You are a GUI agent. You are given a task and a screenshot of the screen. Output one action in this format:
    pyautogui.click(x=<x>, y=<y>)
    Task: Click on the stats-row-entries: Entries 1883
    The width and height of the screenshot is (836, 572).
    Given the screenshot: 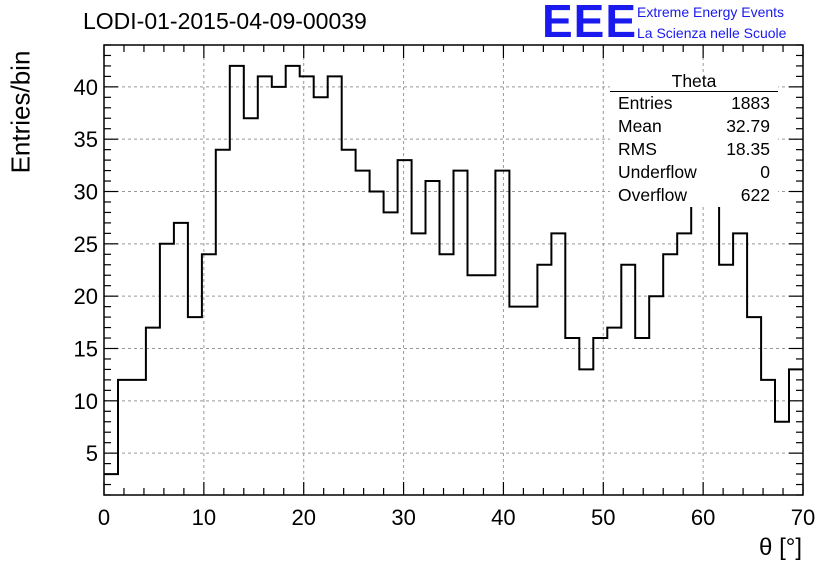 What is the action you would take?
    pyautogui.click(x=694, y=103)
    